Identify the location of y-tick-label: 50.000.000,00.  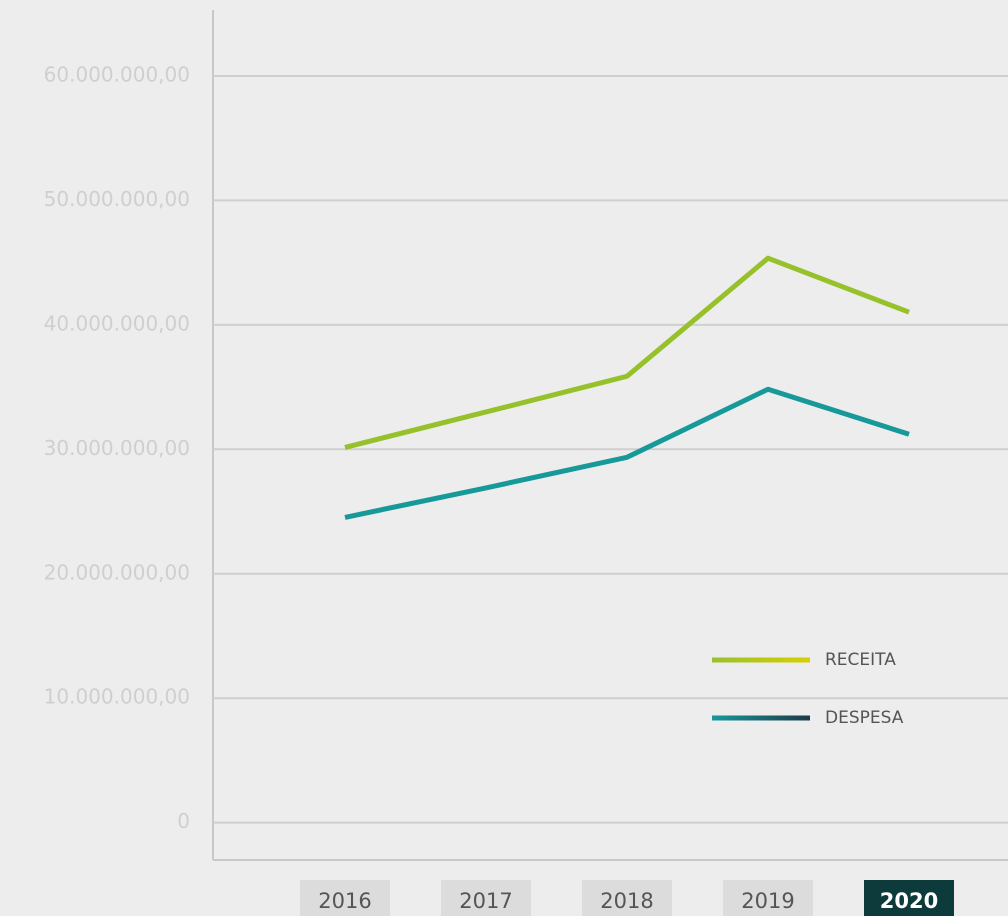
(117, 199).